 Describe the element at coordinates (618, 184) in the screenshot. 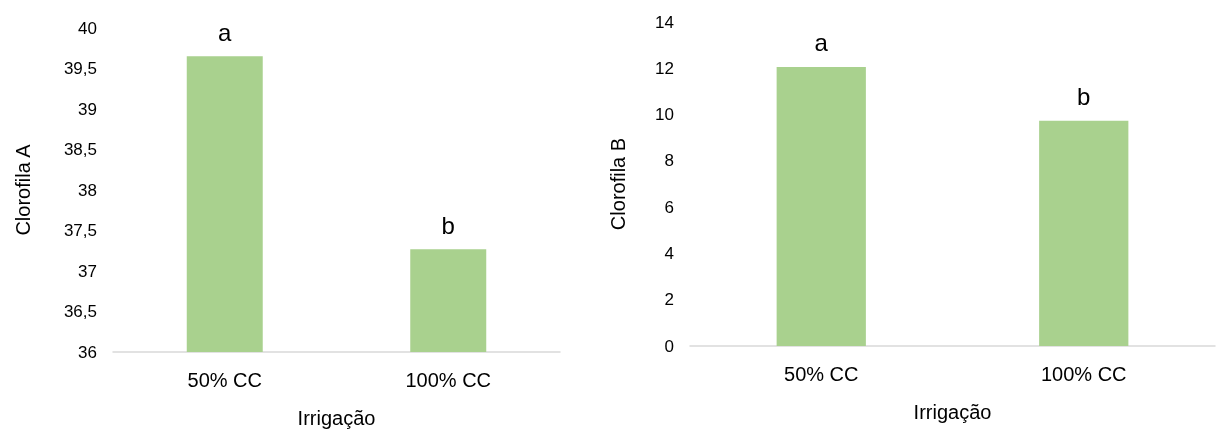

I see `y-axis-title: Clorofila B` at that location.